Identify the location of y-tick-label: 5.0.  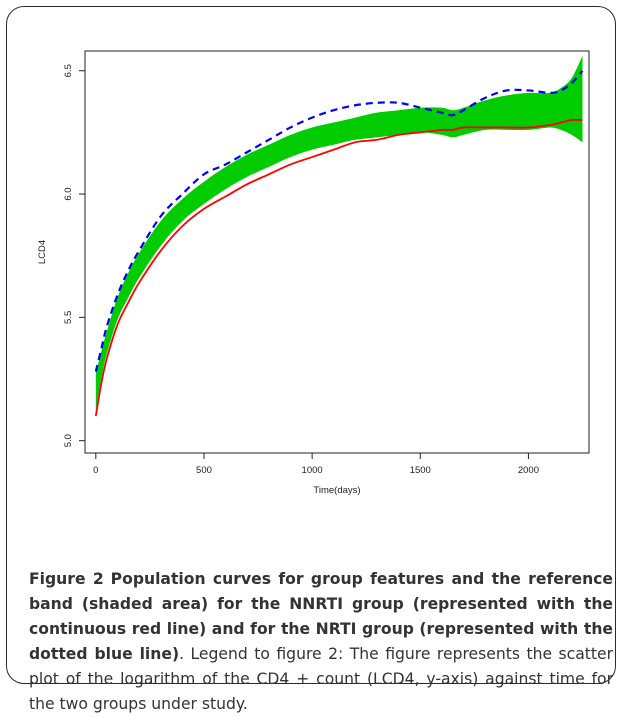
(68, 440).